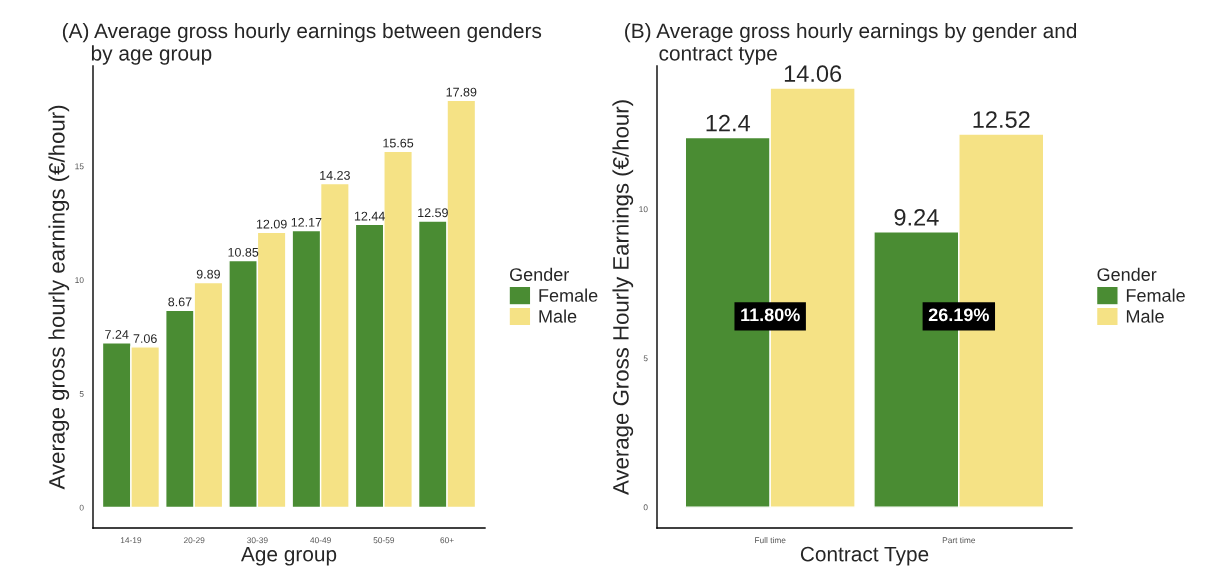  Describe the element at coordinates (369, 216) in the screenshot. I see `data-label: 12.44` at that location.